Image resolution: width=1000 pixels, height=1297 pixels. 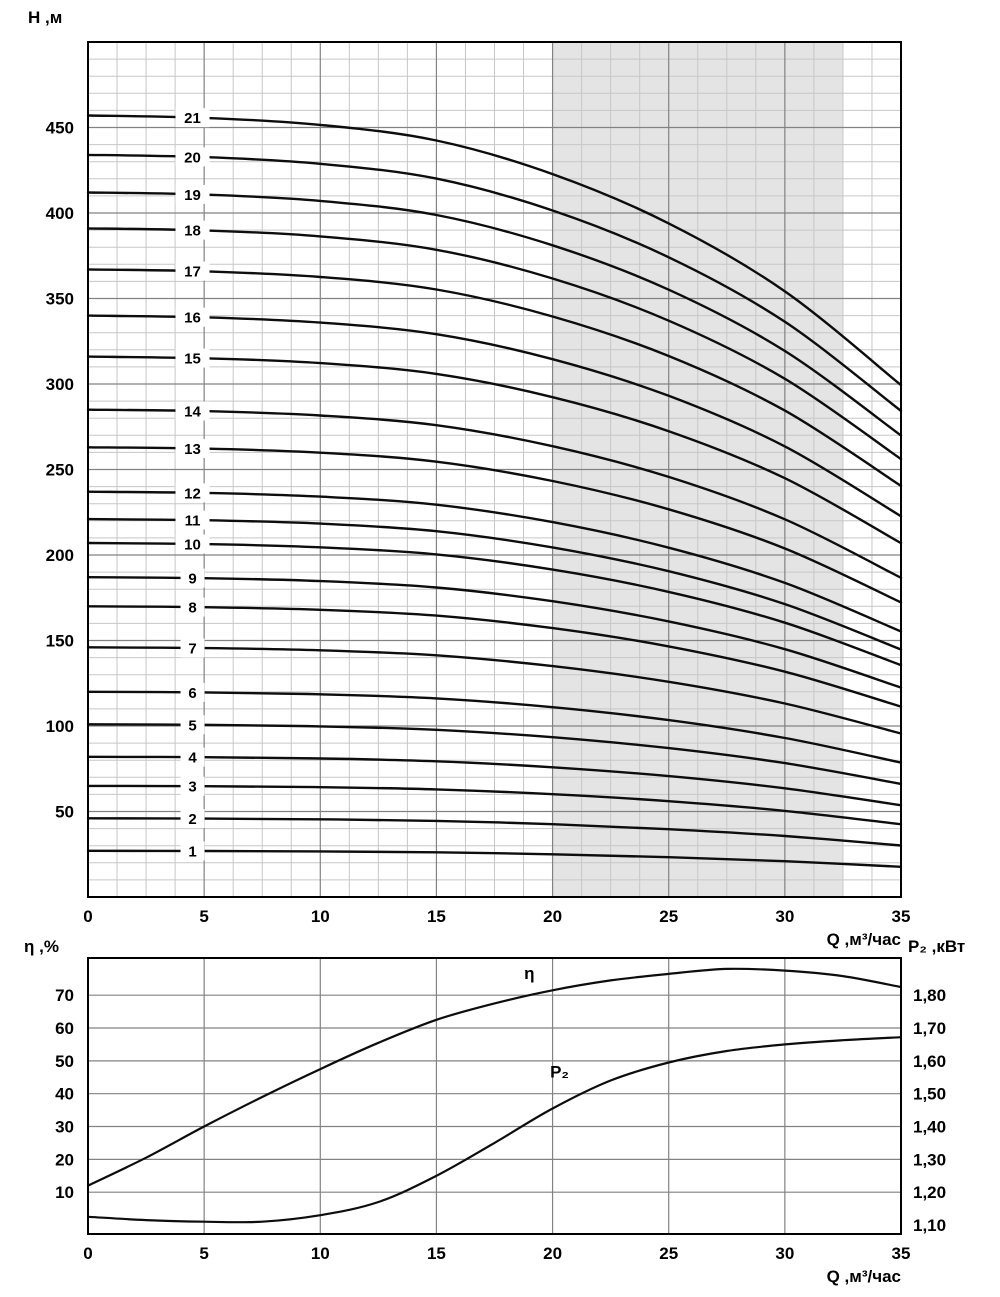 I want to click on eta-tick-50: 50, so click(x=64, y=1061).